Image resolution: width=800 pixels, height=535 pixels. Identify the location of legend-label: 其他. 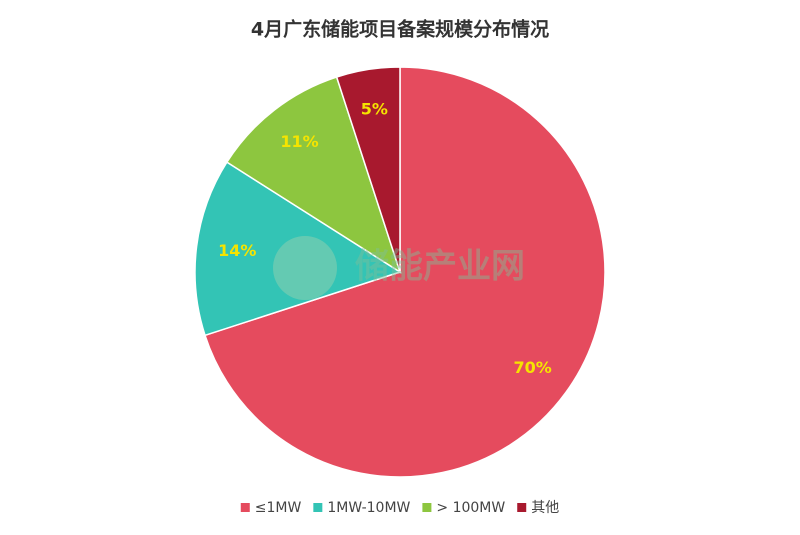
(545, 508).